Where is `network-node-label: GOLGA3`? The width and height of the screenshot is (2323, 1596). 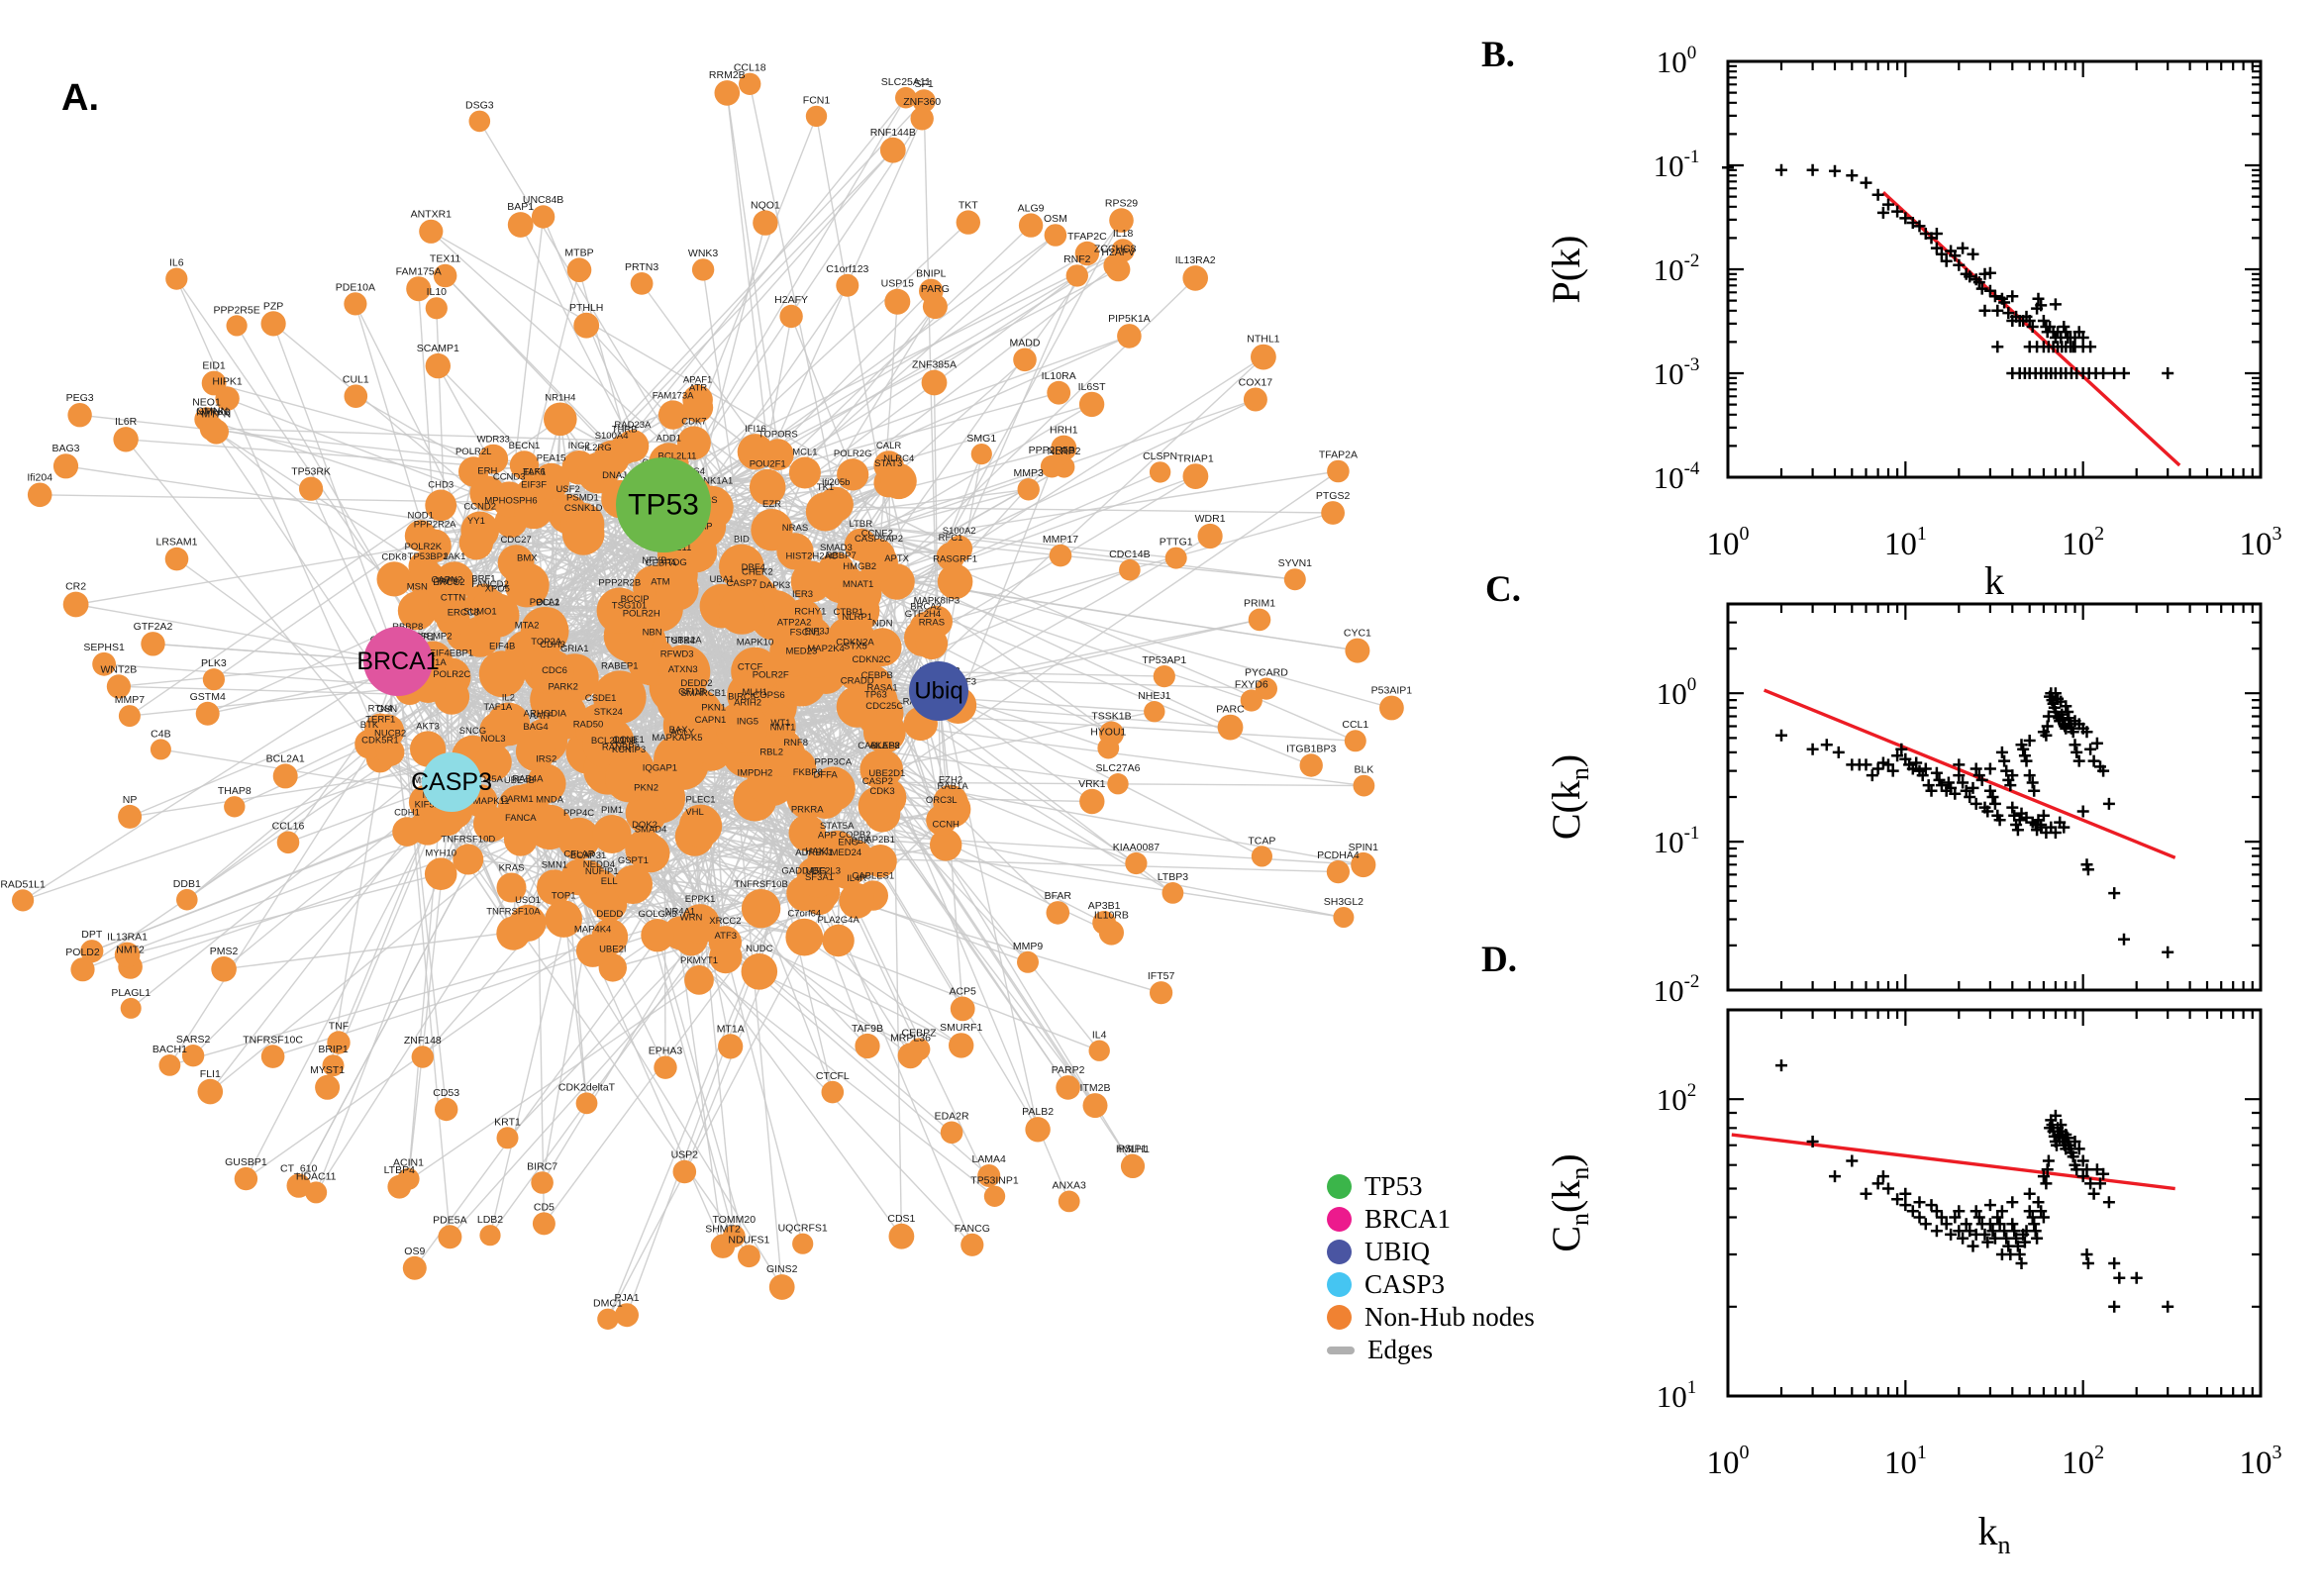
network-node-label: GOLGA3 is located at coordinates (657, 914).